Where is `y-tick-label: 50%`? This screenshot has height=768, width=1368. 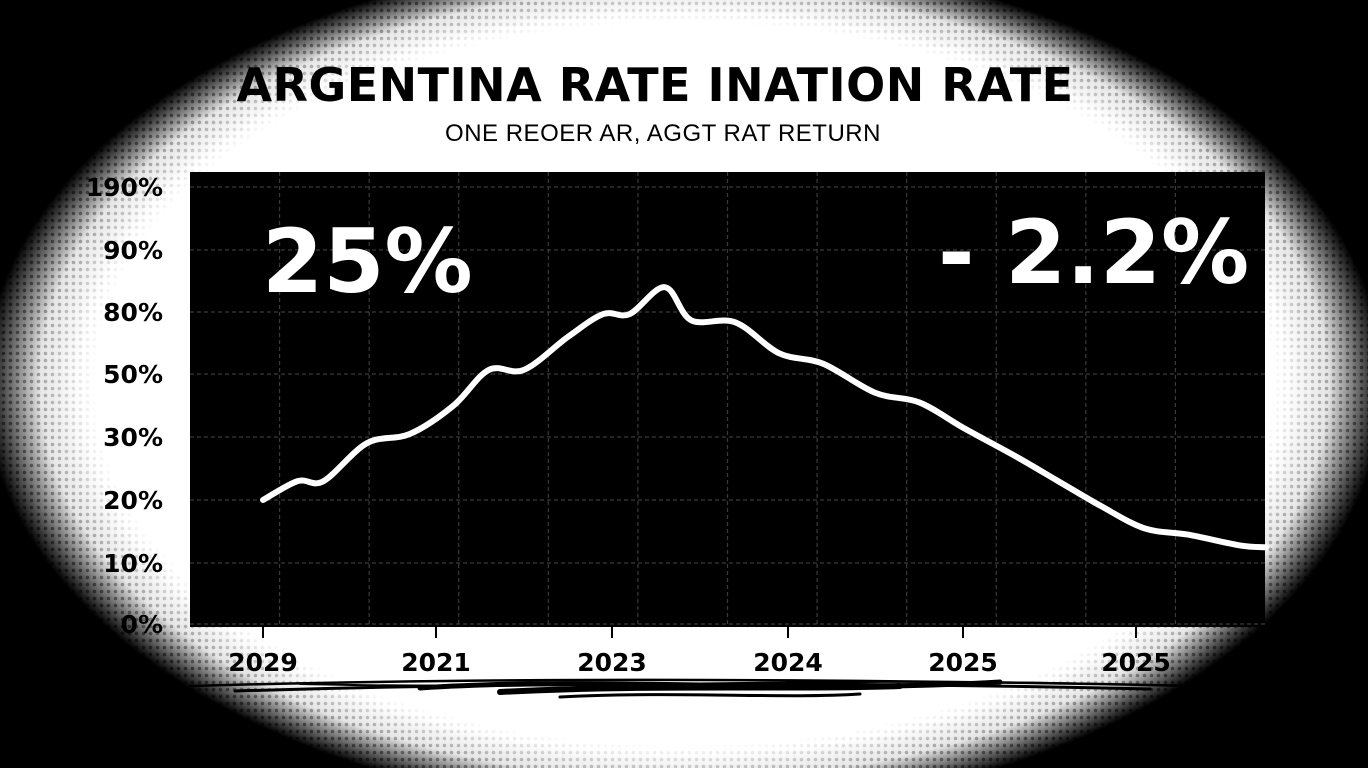 y-tick-label: 50% is located at coordinates (133, 374).